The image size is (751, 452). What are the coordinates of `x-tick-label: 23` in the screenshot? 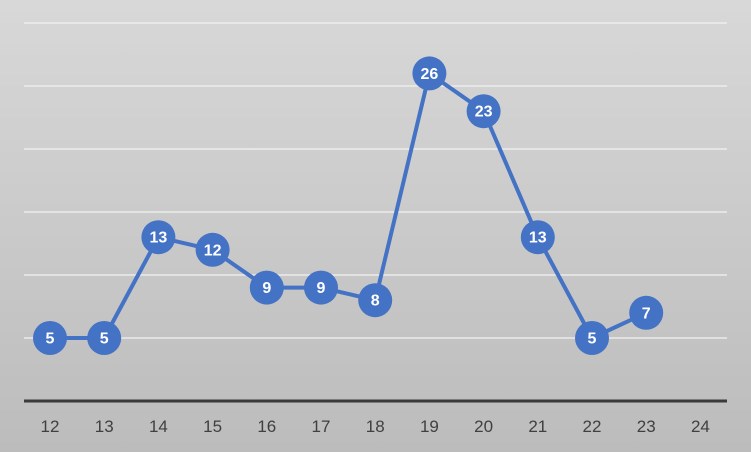 It's located at (646, 426).